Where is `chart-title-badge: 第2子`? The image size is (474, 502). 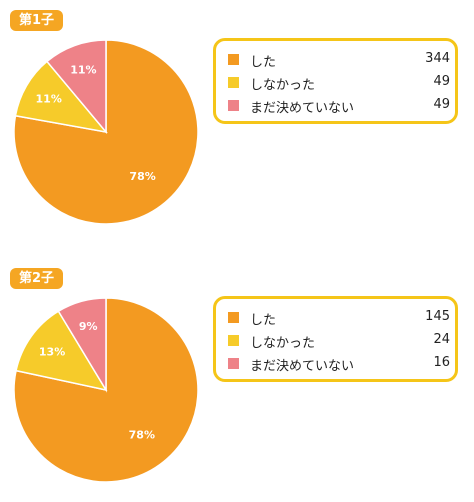
chart-title-badge: 第2子 is located at coordinates (37, 278).